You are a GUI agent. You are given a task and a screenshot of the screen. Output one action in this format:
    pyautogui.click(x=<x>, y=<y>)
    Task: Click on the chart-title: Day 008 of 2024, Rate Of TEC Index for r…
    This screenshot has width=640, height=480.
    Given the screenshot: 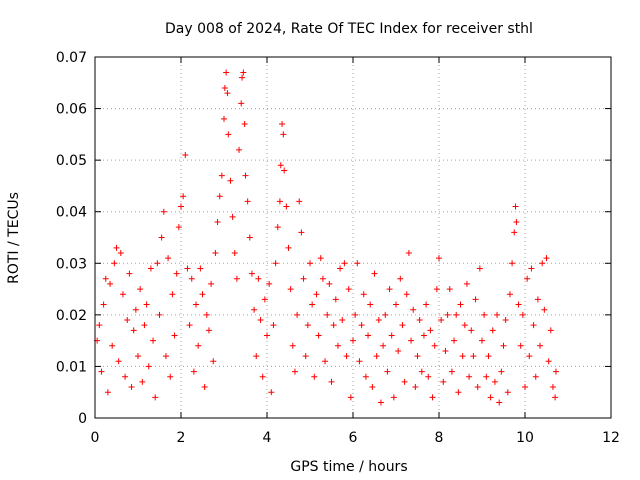 What is the action you would take?
    pyautogui.click(x=349, y=29)
    